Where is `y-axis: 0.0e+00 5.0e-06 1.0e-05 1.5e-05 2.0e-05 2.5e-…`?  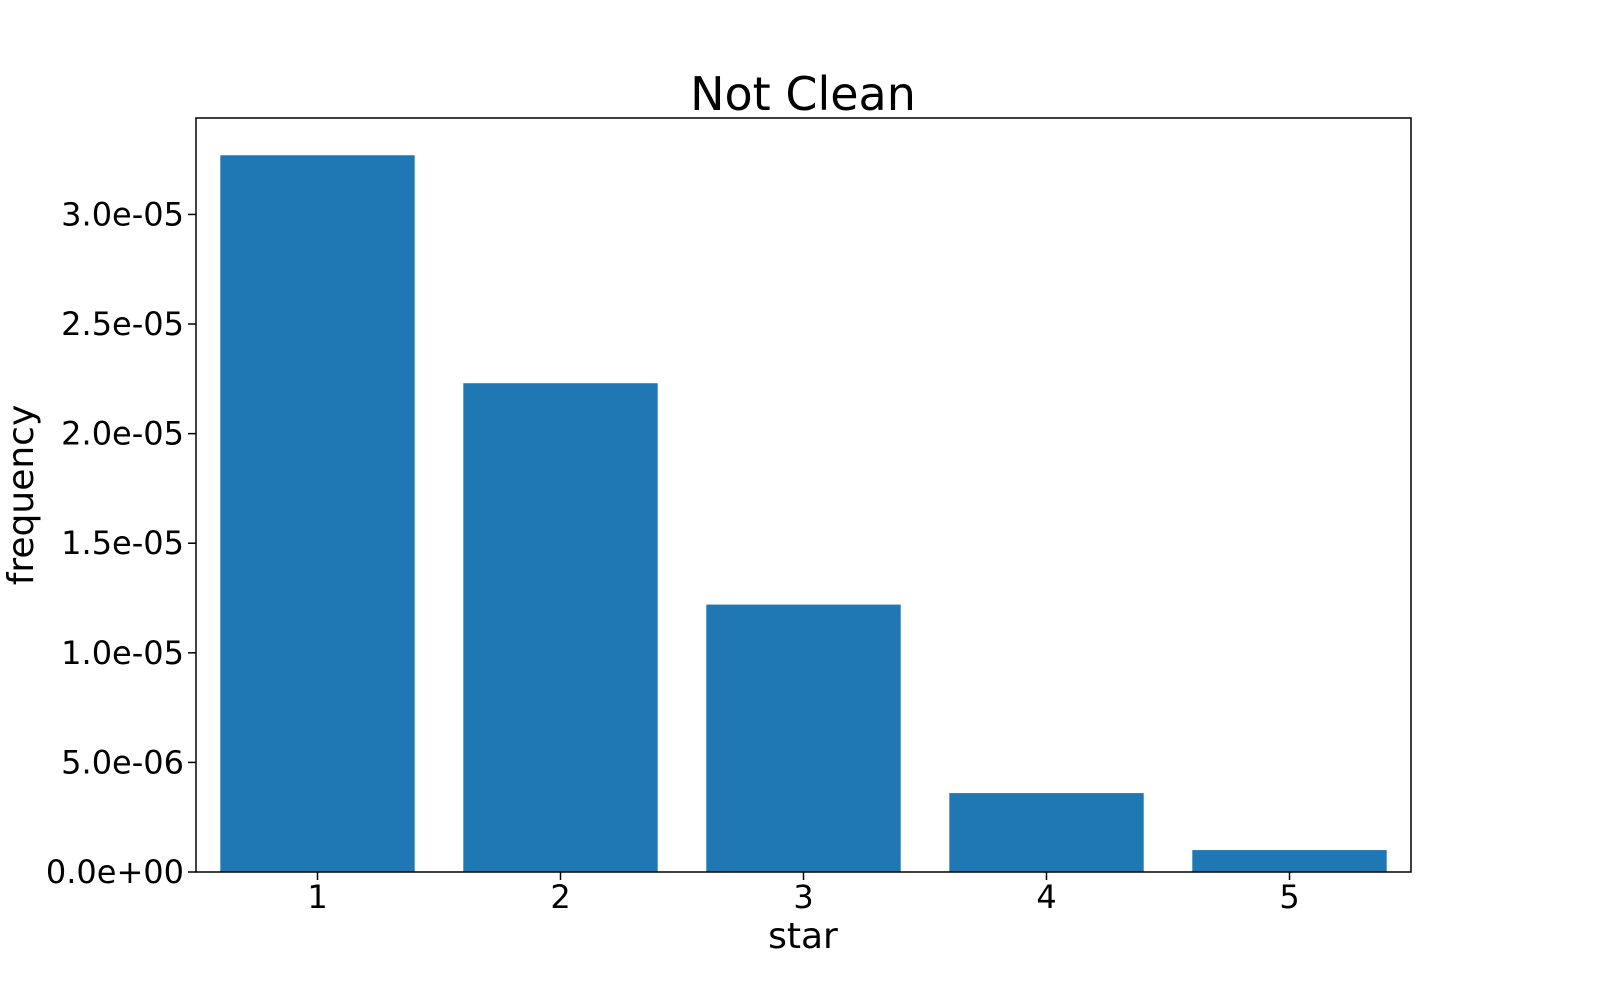
y-axis: 0.0e+00 5.0e-06 1.0e-05 1.5e-05 2.0e-05 2.5e-… is located at coordinates (121, 543).